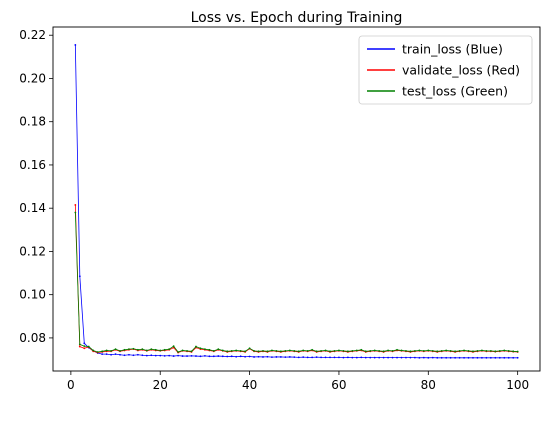 Image resolution: width=556 pixels, height=433 pixels. Describe the element at coordinates (517, 385) in the screenshot. I see `x-tick-label: 100` at that location.